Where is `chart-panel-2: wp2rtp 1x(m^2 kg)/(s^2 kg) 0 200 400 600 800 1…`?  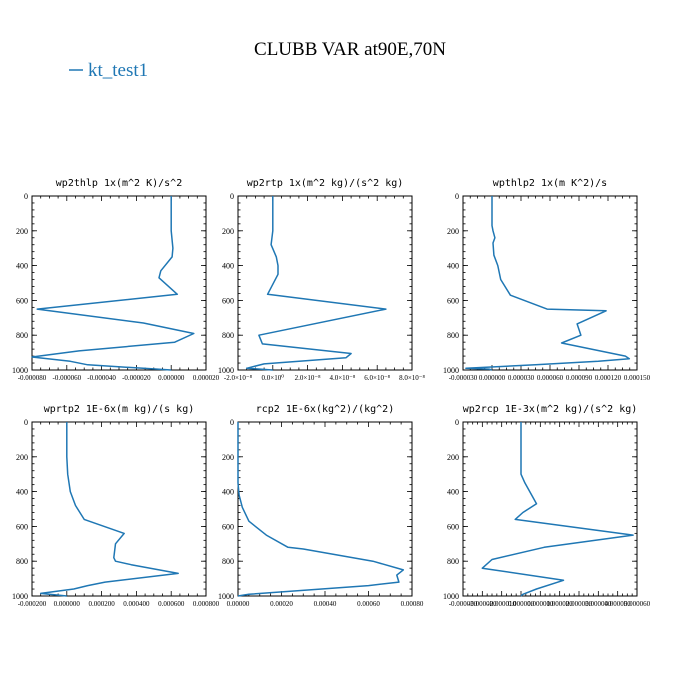 chart-panel-2: wp2rtp 1x(m^2 kg)/(s^2 kg) 0 200 400 600 800 1… is located at coordinates (321, 280).